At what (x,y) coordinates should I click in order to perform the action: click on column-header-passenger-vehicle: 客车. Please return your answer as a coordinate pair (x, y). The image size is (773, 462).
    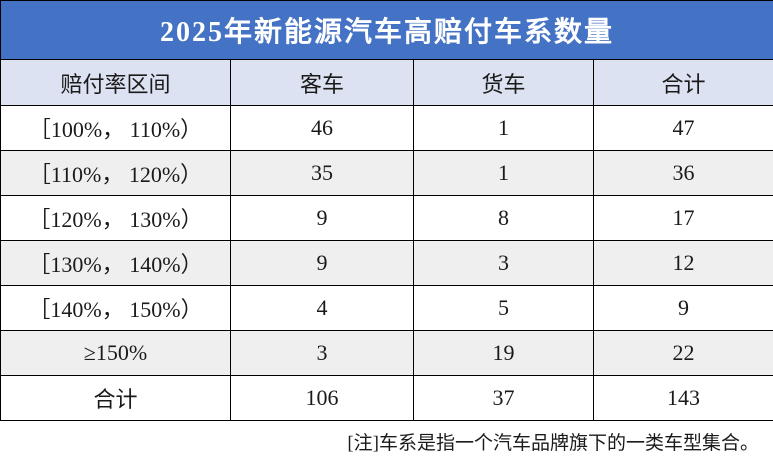
    Looking at the image, I should click on (322, 82).